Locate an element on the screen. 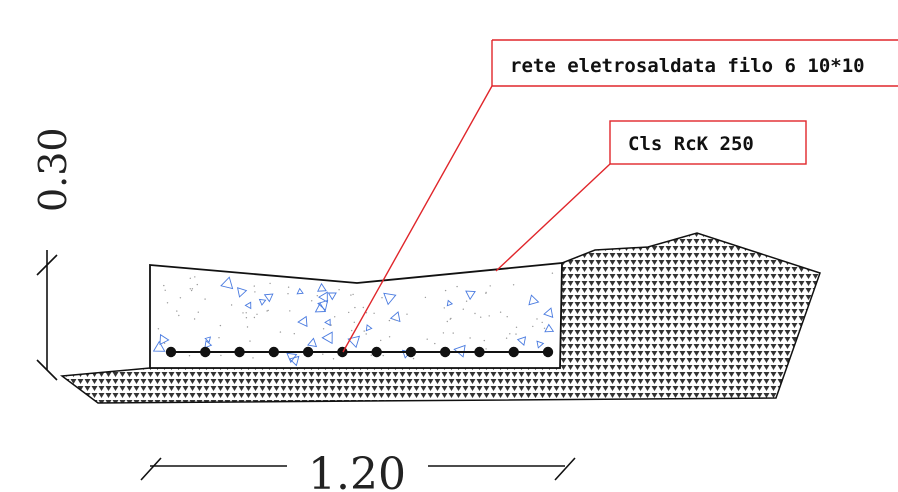  concrete-slab is located at coordinates (356, 315).